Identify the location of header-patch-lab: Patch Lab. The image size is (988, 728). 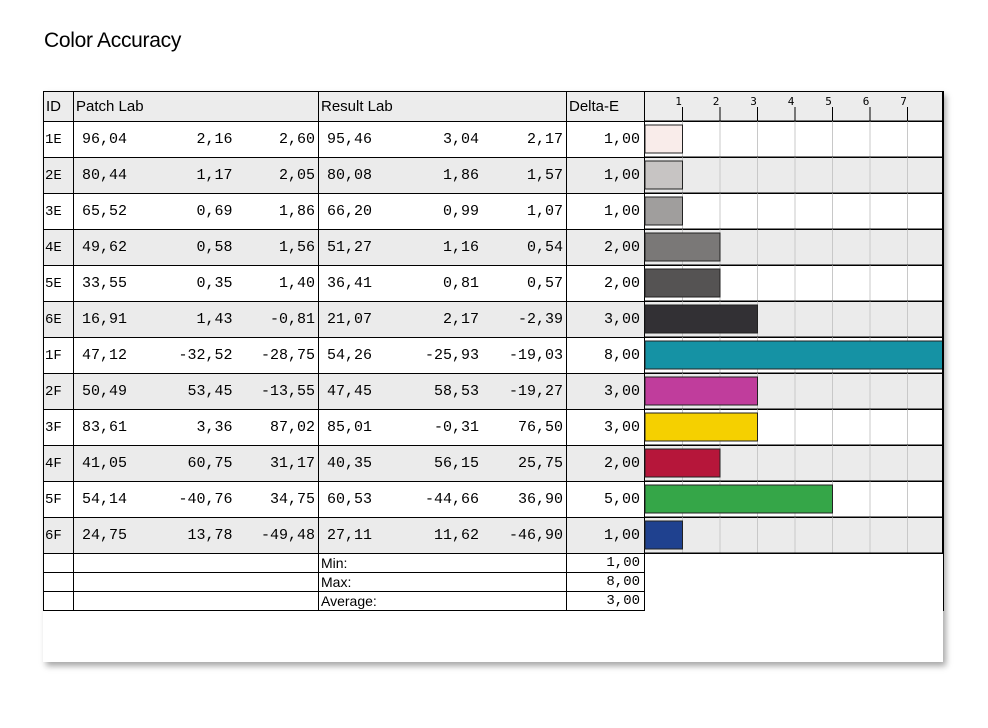
(196, 106).